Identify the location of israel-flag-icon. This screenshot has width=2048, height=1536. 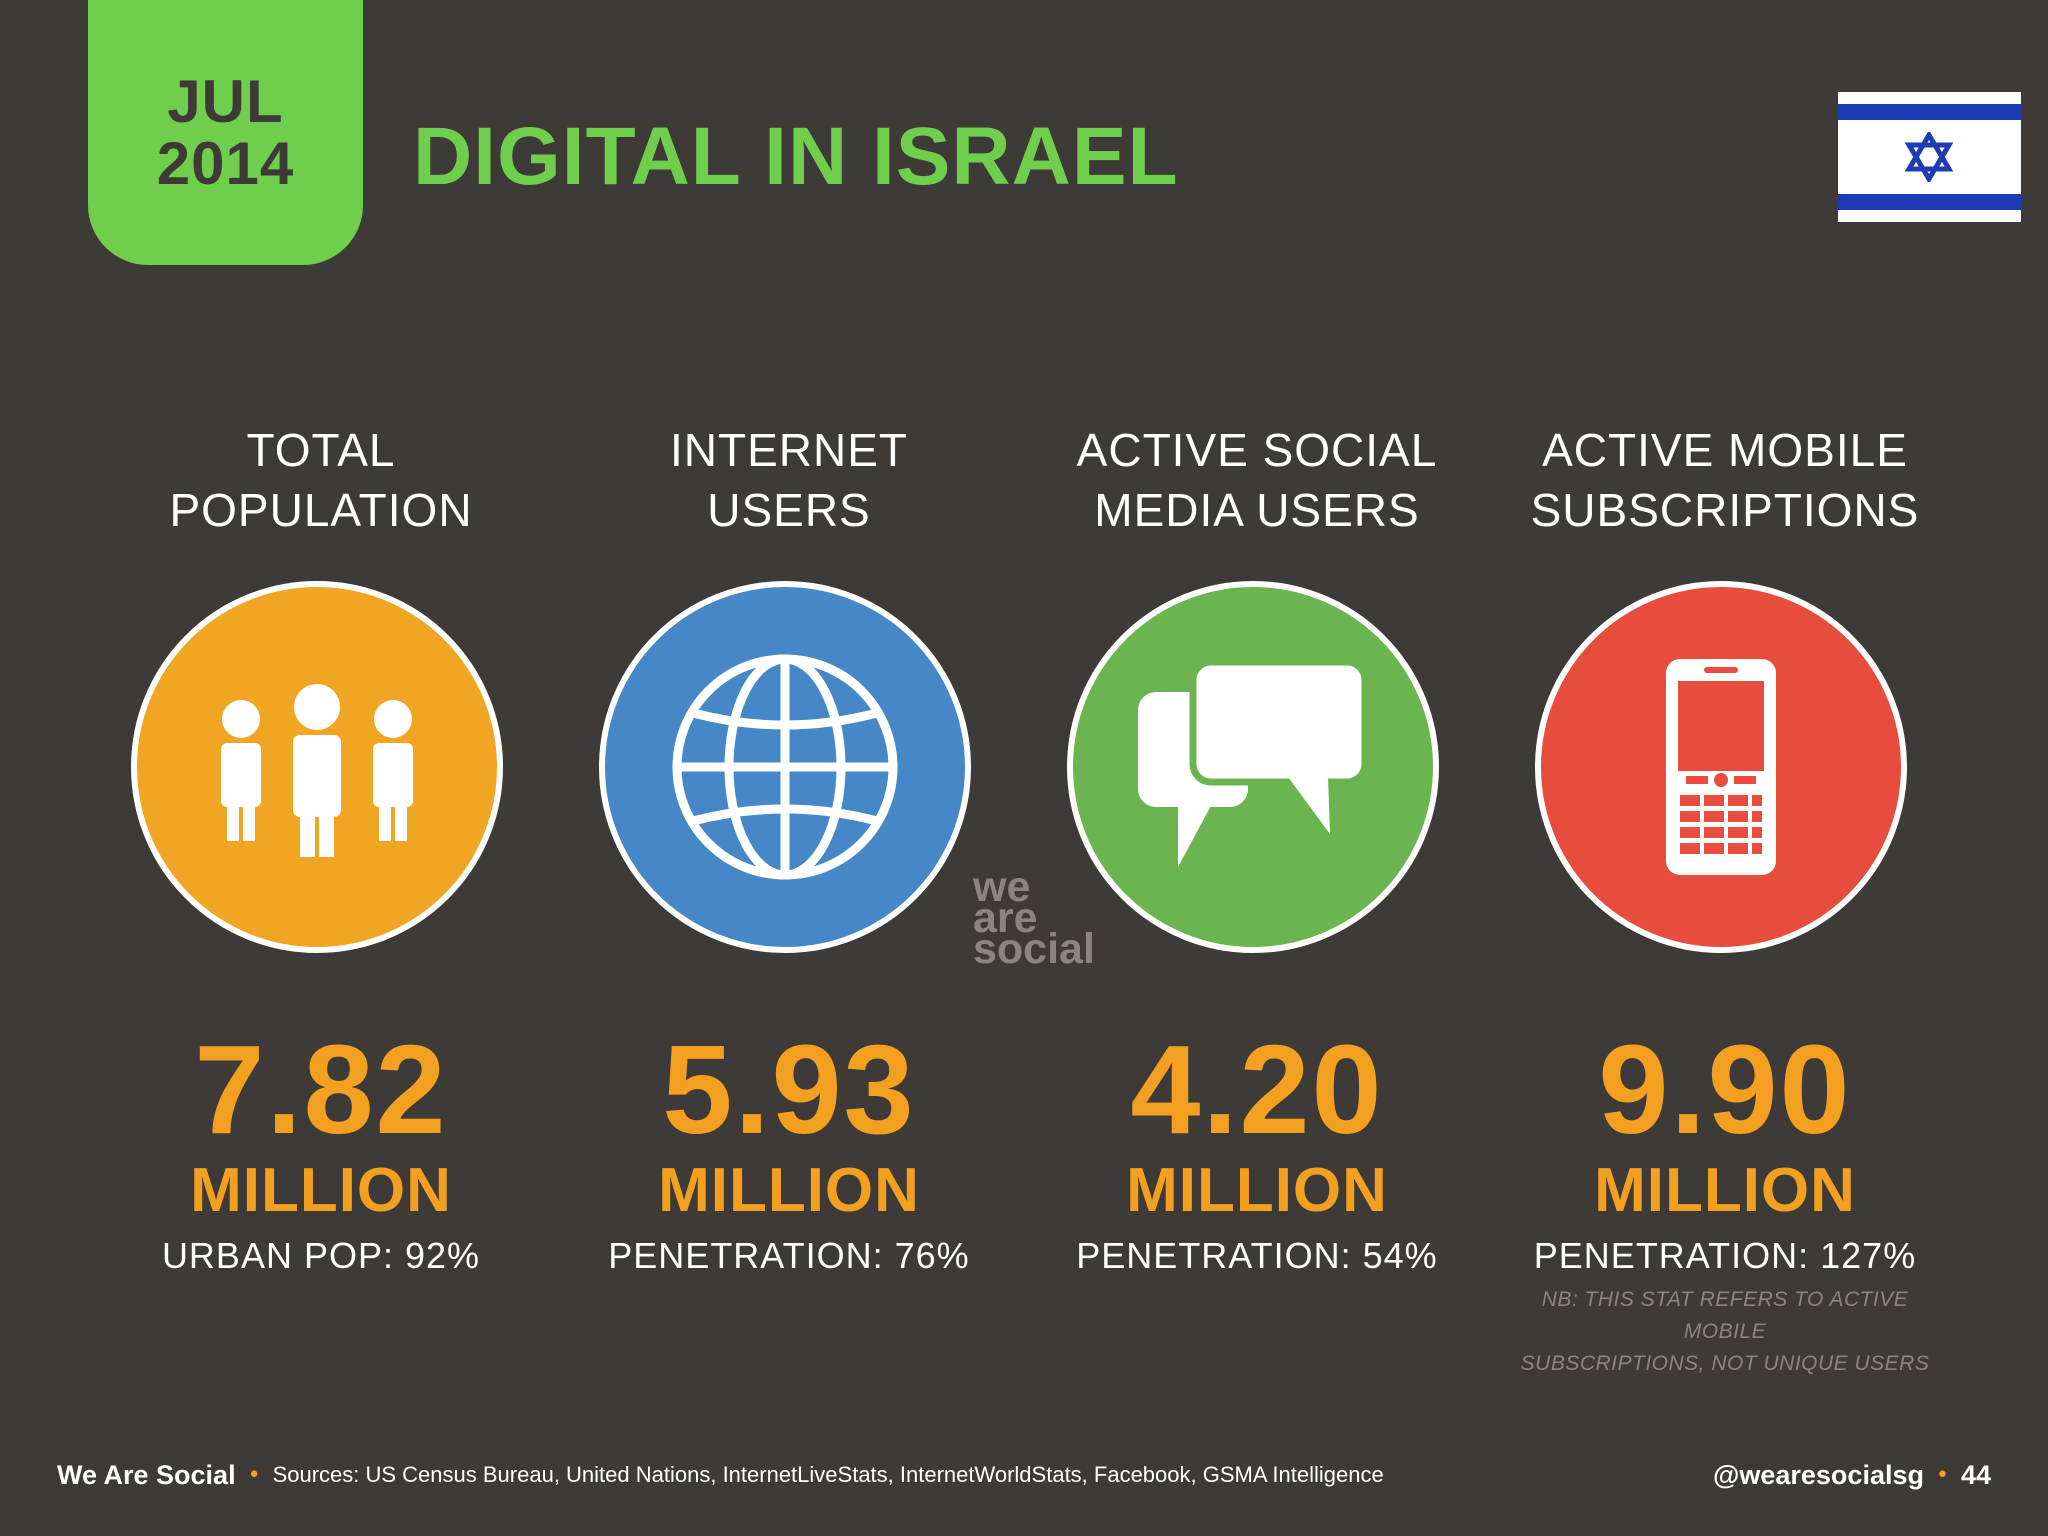
(1929, 157).